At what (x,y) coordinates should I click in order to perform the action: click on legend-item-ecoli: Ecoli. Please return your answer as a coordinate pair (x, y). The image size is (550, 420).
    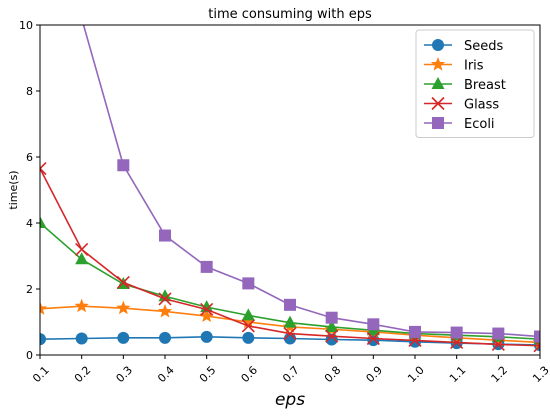
    Looking at the image, I should click on (459, 124).